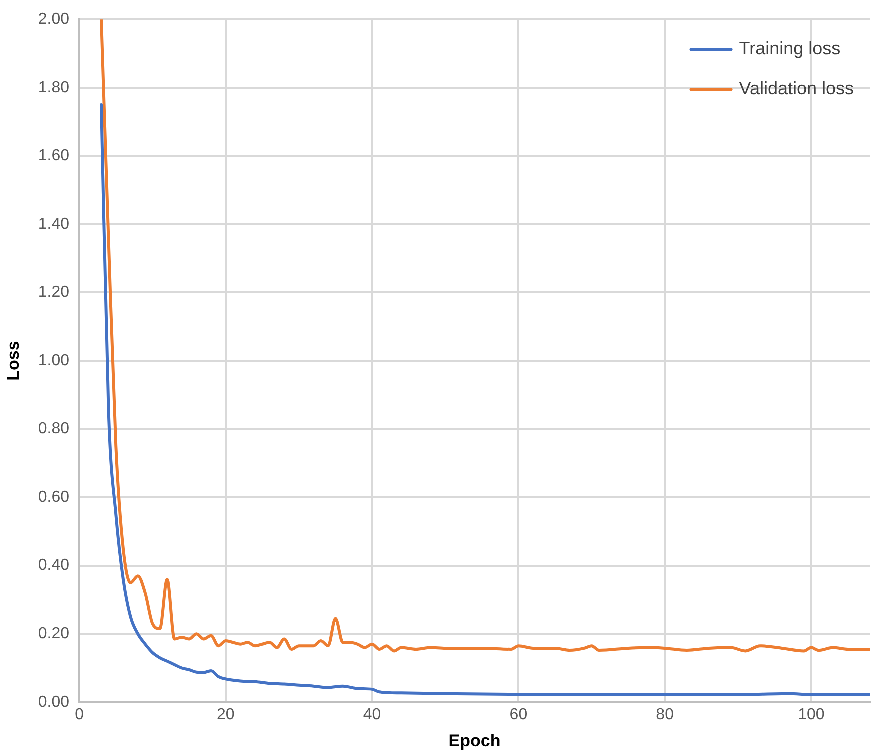 The width and height of the screenshot is (873, 756). Describe the element at coordinates (54, 224) in the screenshot. I see `y-tick-label: 1.40` at that location.